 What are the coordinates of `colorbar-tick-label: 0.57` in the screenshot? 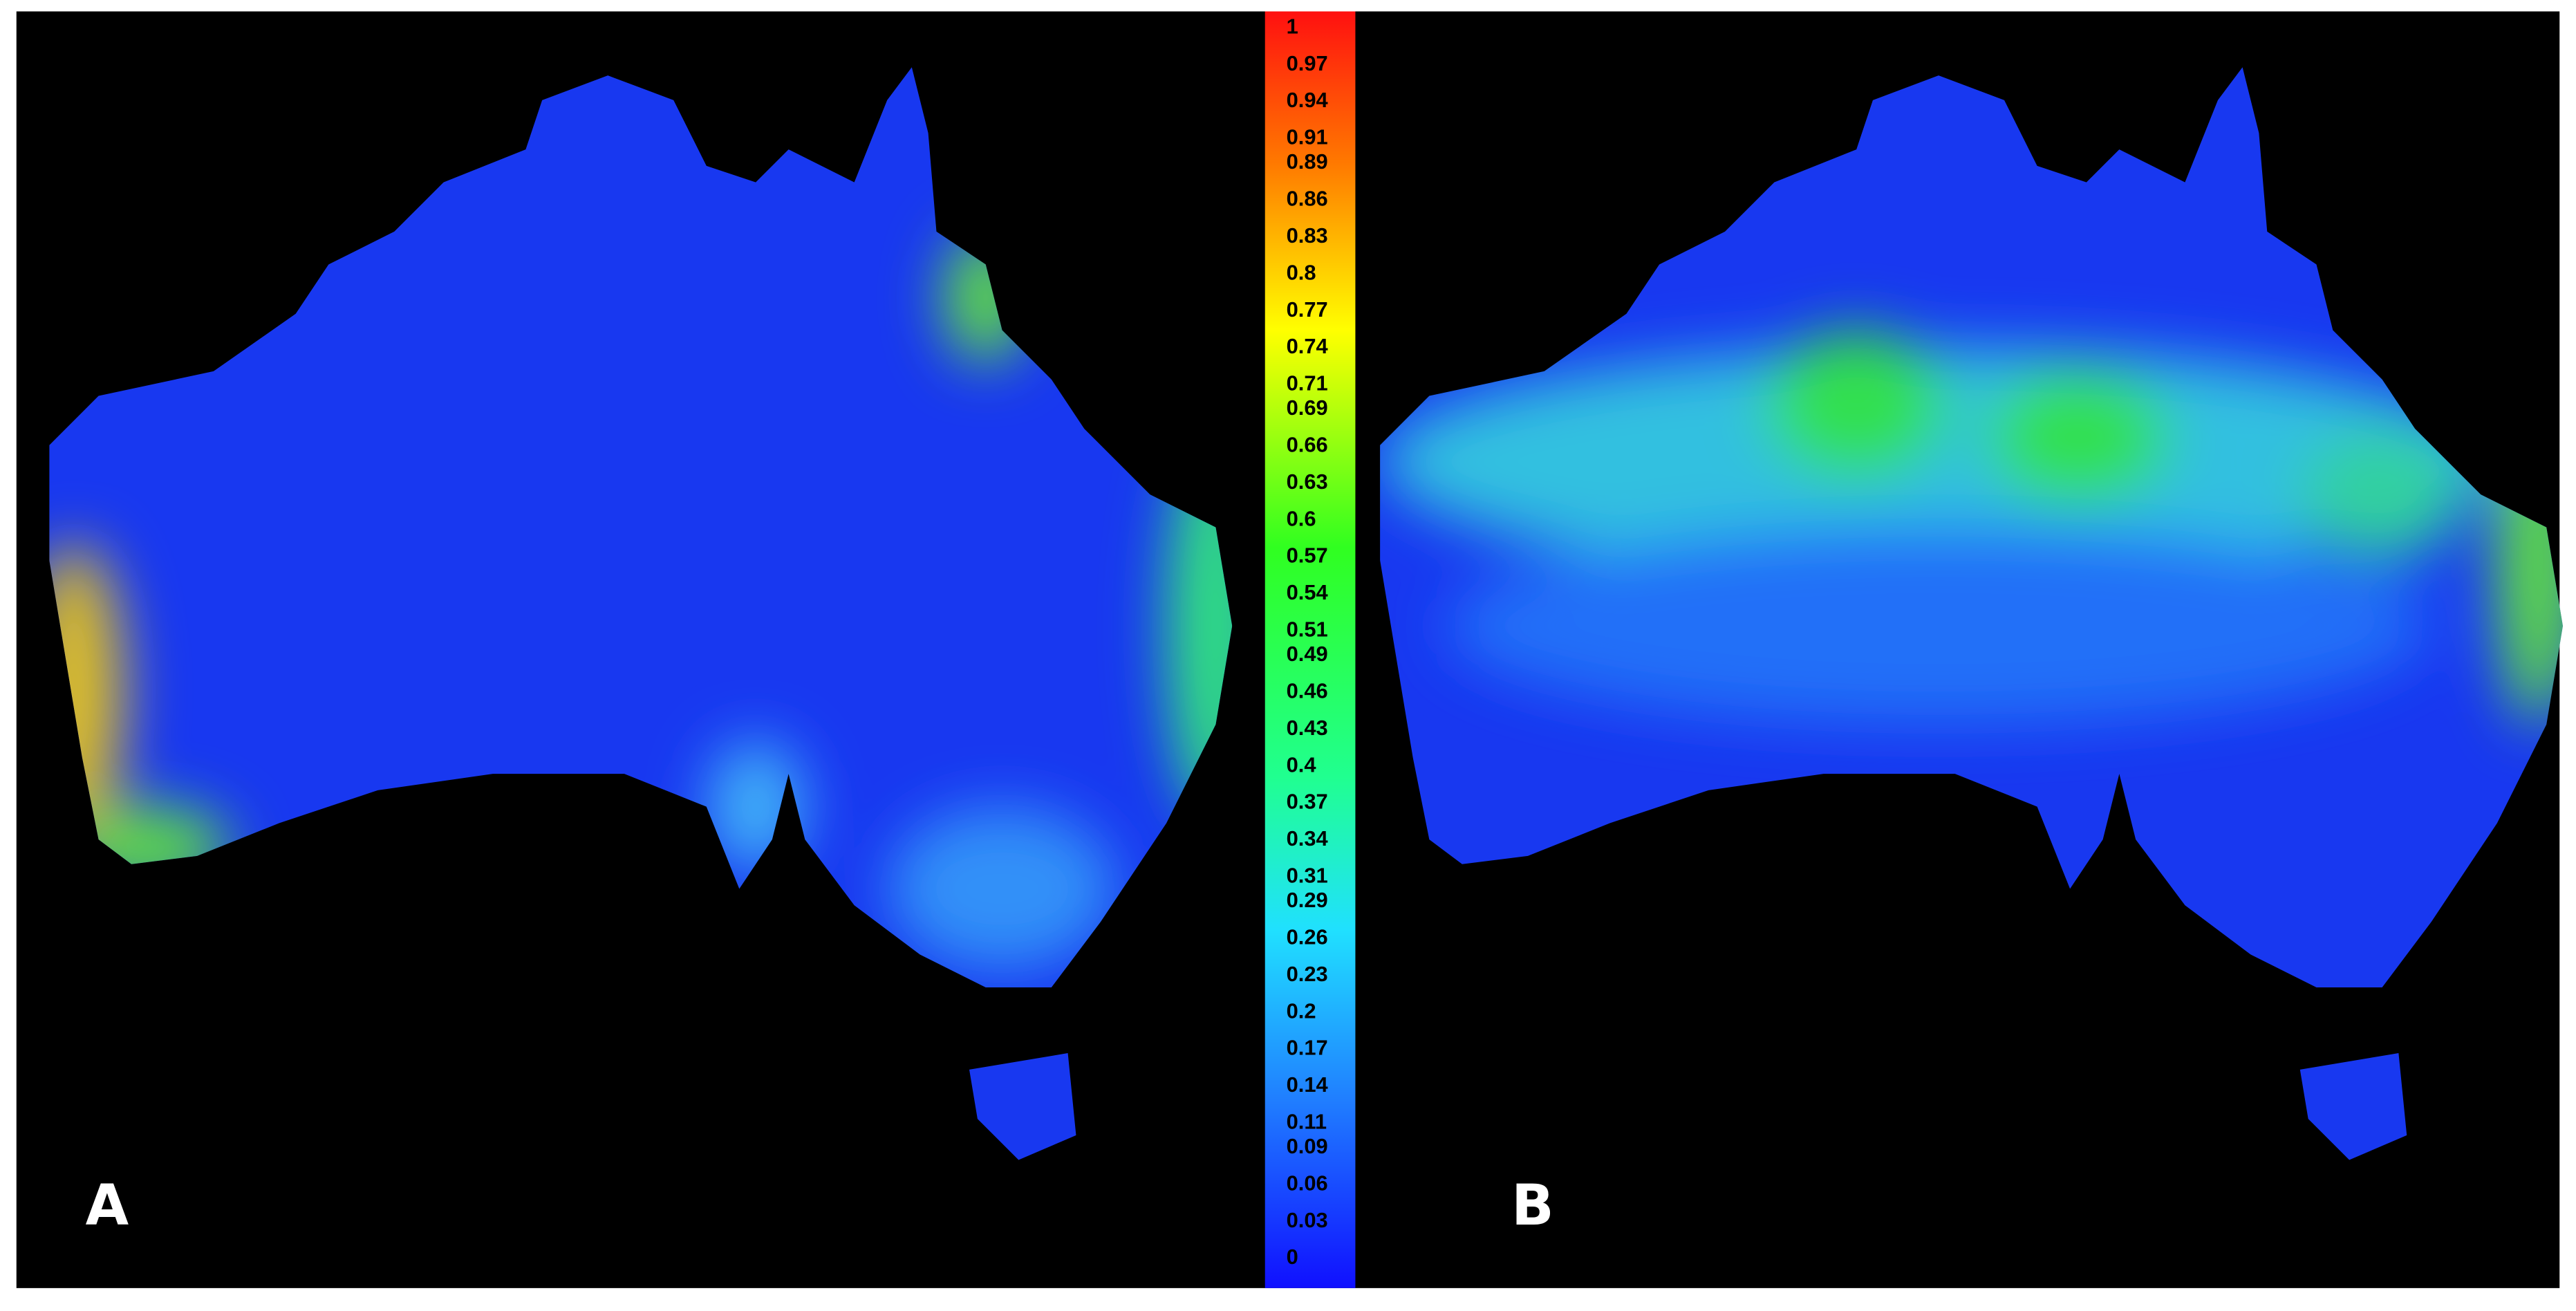 It's located at (1307, 555).